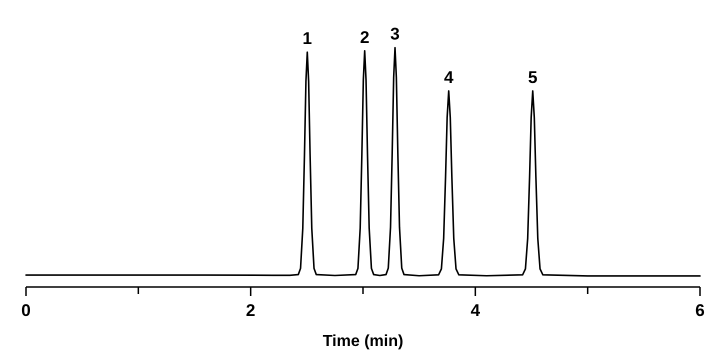 The image size is (728, 357). I want to click on annotation: 2, so click(365, 37).